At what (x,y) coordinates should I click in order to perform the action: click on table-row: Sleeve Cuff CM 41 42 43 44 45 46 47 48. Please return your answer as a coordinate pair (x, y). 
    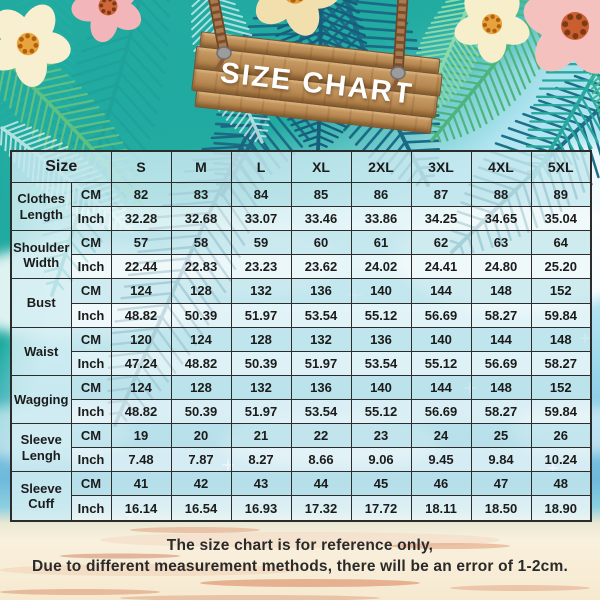
    Looking at the image, I should click on (301, 496).